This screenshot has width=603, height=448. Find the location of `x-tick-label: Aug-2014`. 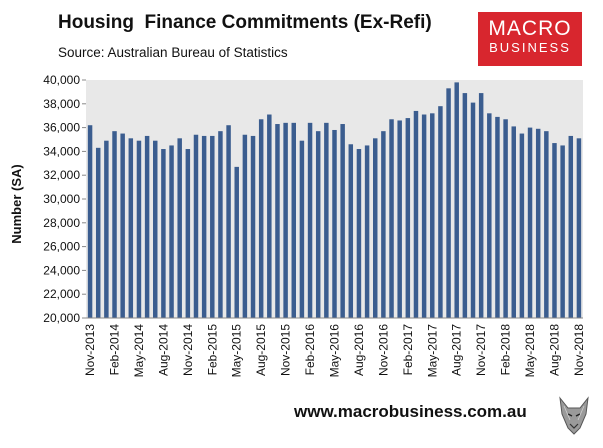

x-tick-label: Aug-2014 is located at coordinates (163, 350).